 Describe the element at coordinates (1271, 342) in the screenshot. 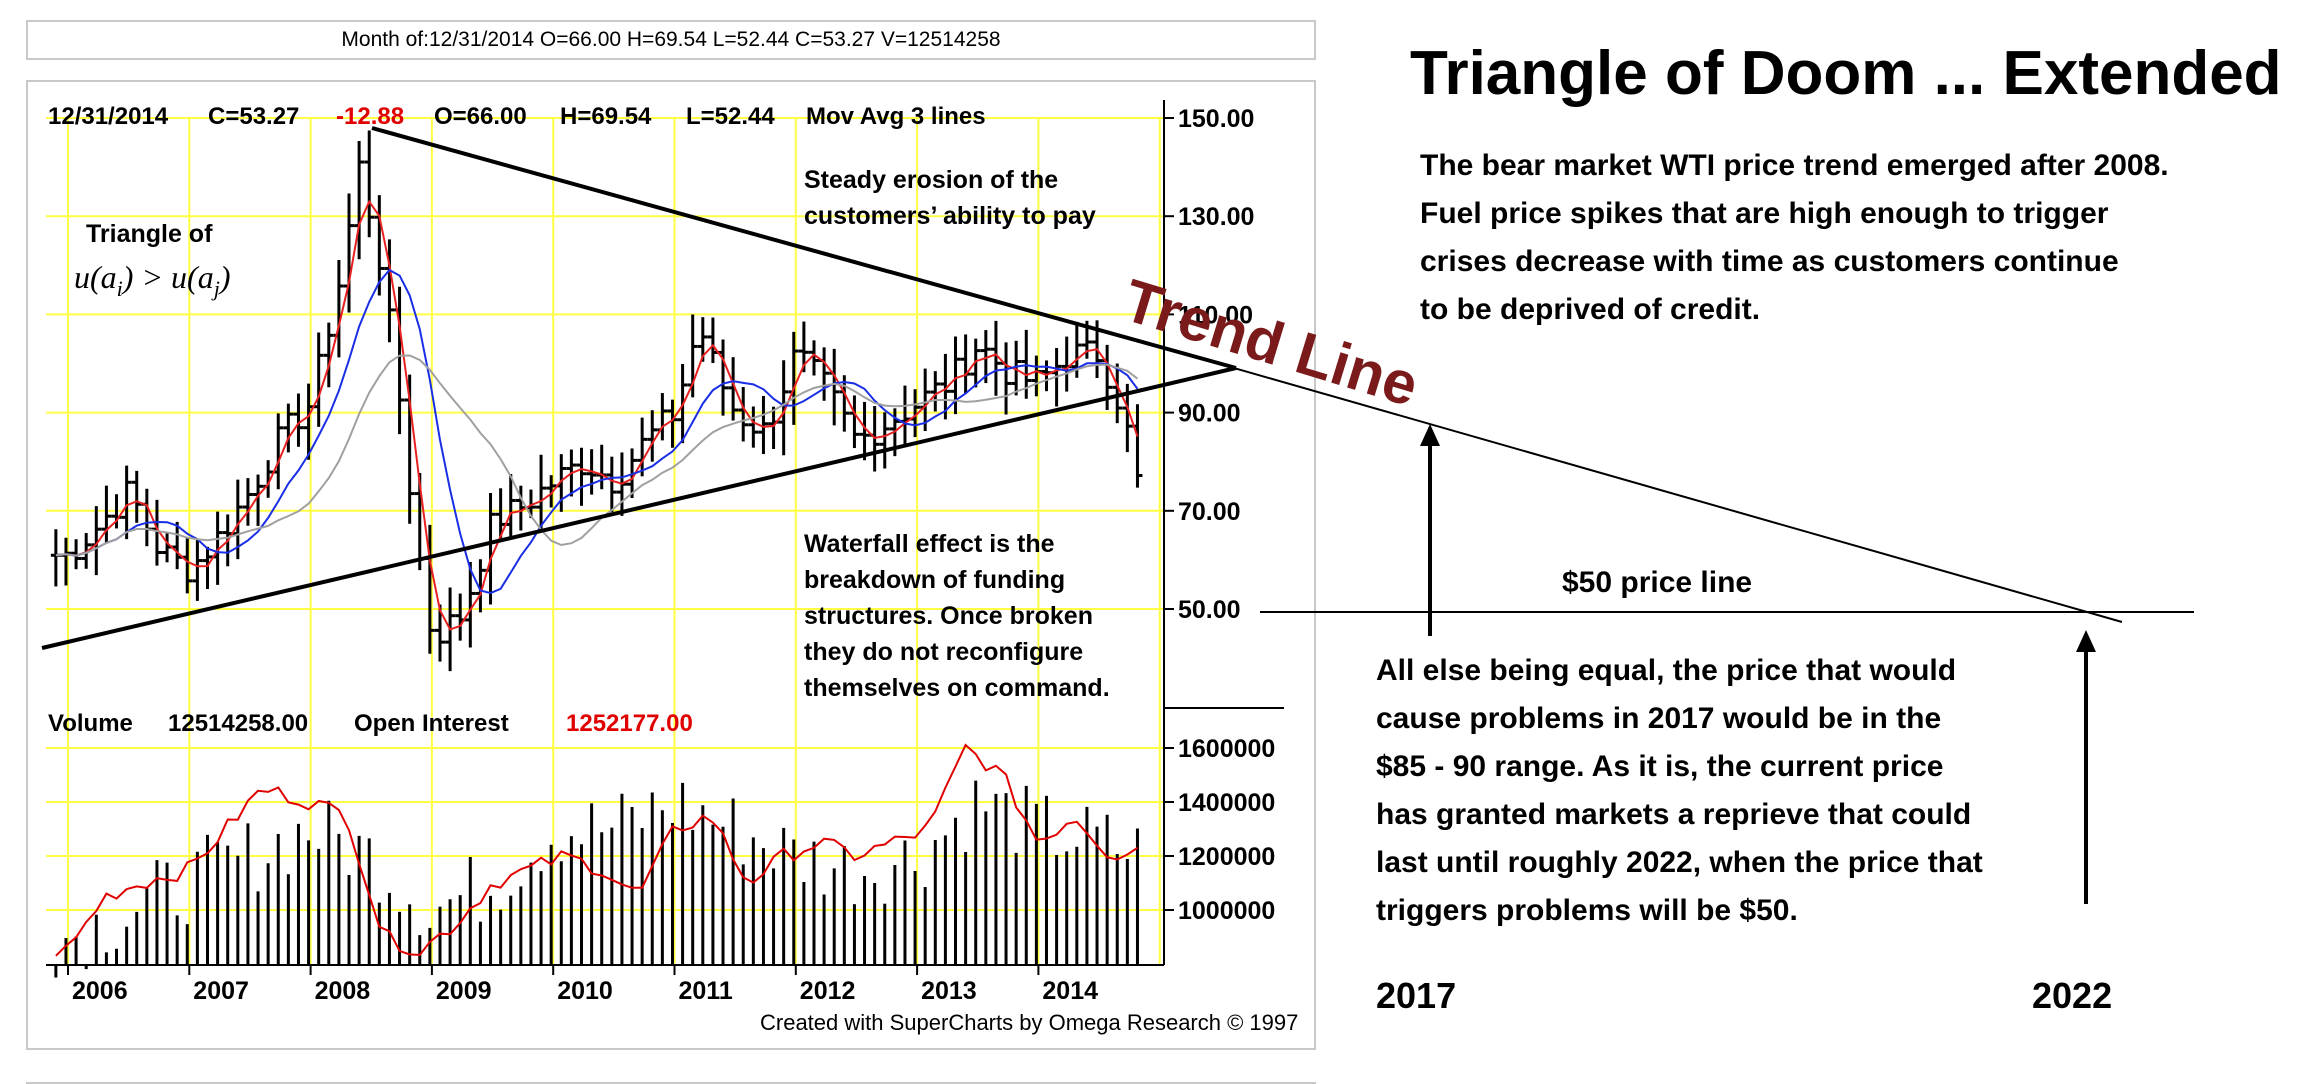

I see `trend-line-label: Trend Line` at that location.